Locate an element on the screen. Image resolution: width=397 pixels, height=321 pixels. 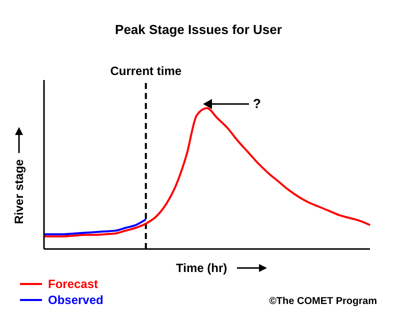
legend-label: Forecast is located at coordinates (73, 284).